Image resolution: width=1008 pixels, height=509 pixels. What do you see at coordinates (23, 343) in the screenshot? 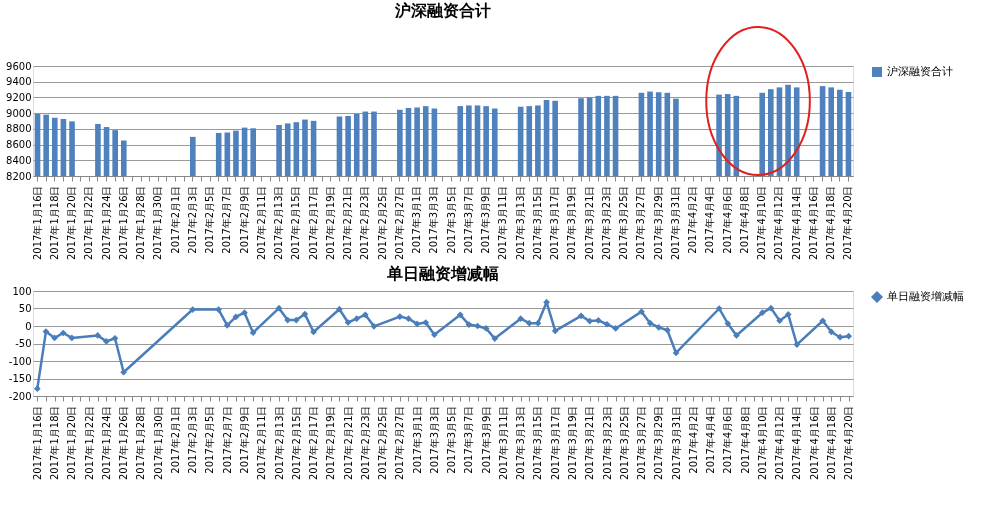
I see `y-tick-label: -50` at bounding box center [23, 343].